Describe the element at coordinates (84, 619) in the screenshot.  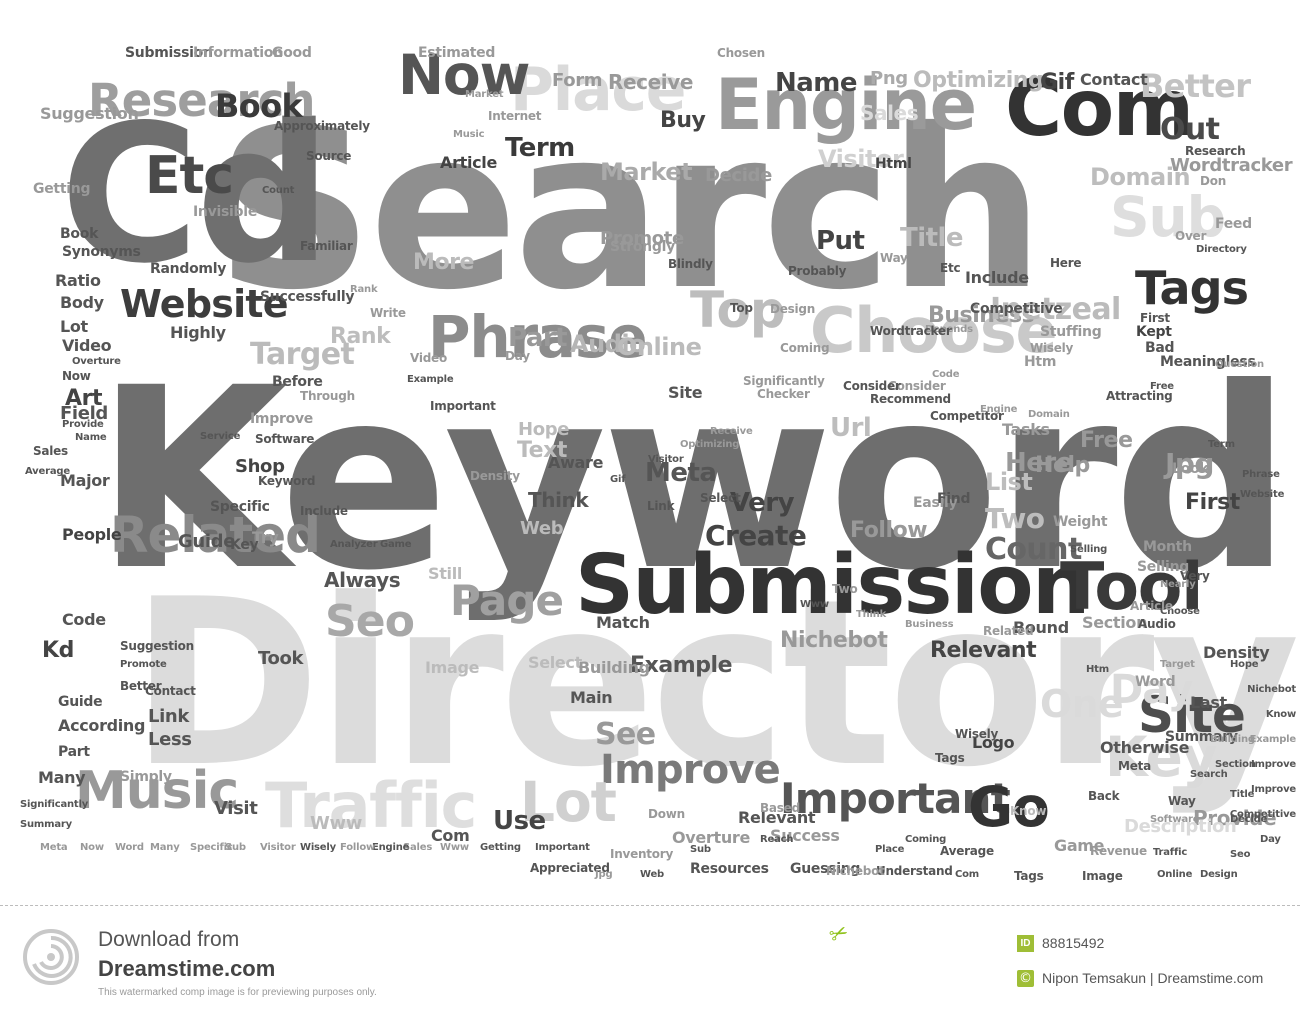
I see `cloud-word: Code` at that location.